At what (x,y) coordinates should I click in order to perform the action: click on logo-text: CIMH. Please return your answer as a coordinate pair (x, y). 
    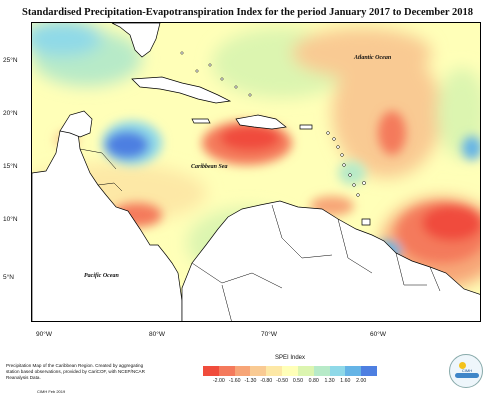
    Looking at the image, I should click on (467, 370).